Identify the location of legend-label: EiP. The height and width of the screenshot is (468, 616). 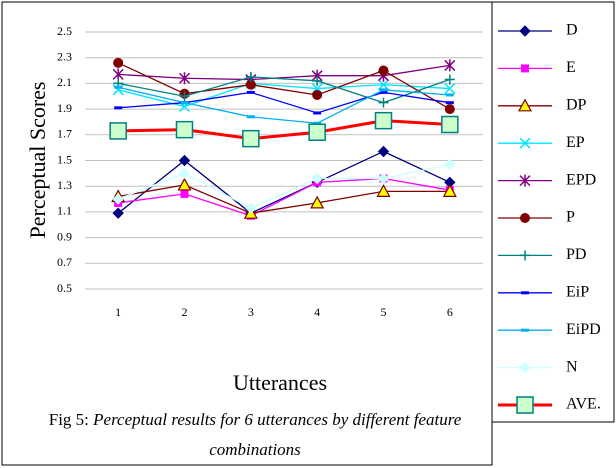
(577, 291).